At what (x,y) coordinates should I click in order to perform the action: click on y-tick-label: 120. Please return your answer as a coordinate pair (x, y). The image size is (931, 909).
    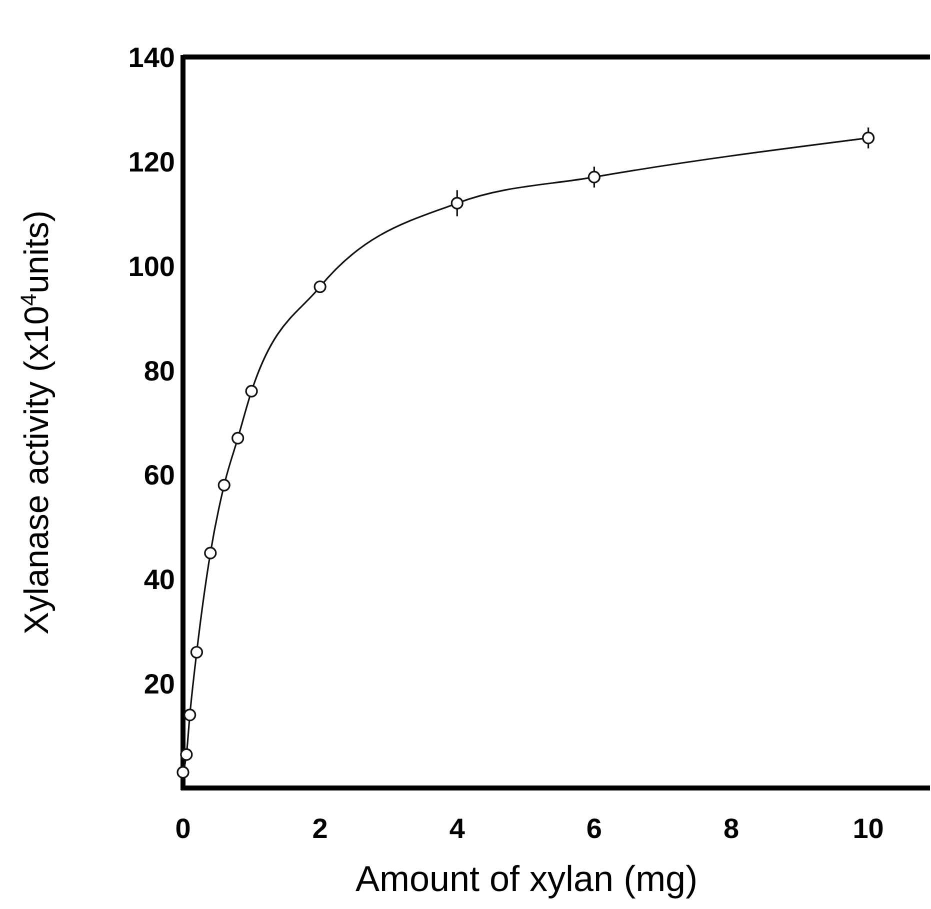
    Looking at the image, I should click on (151, 162).